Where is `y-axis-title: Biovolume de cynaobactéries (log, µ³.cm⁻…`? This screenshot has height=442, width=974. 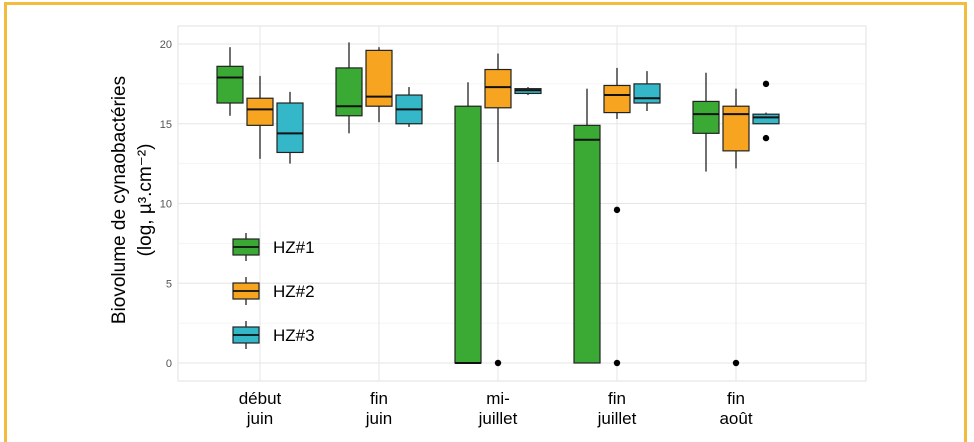
y-axis-title: Biovolume de cynaobactéries (log, µ³.cm⁻… is located at coordinates (132, 200).